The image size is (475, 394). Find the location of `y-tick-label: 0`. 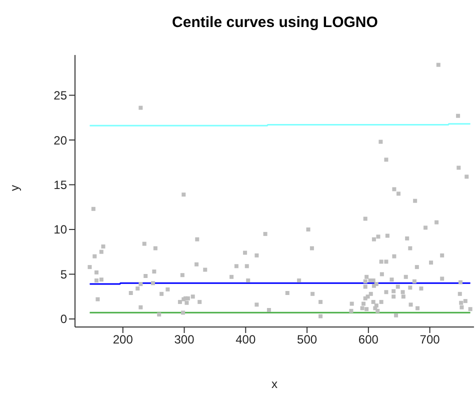

y-tick-label: 0 is located at coordinates (64, 319).